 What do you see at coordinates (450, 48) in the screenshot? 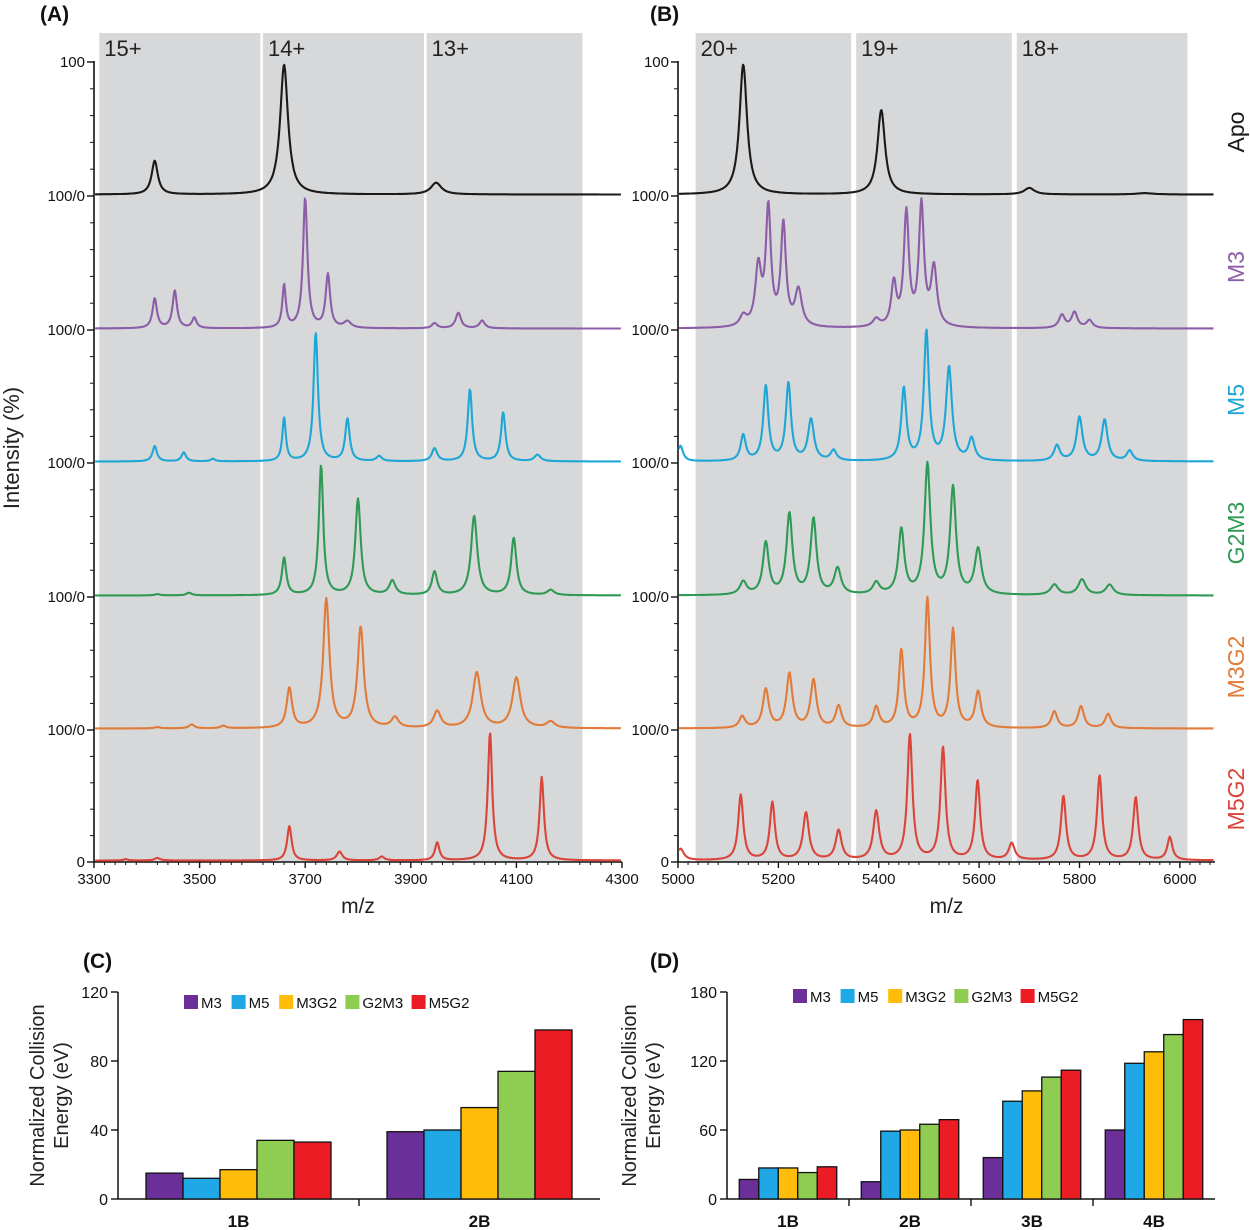
I see `charge-state-label: 13+` at bounding box center [450, 48].